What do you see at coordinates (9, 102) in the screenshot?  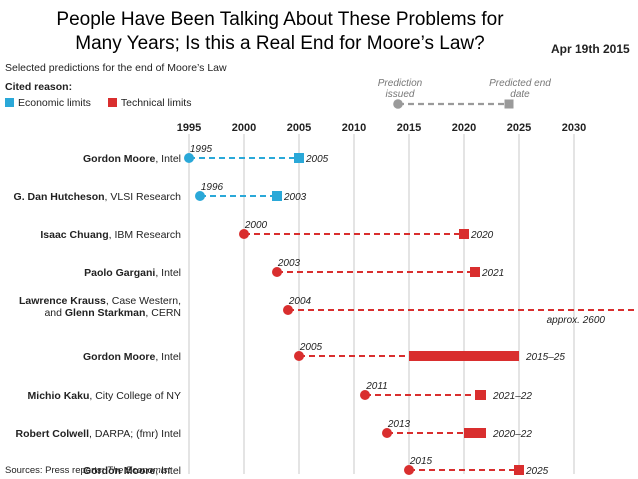 I see `legend-swatch-economic` at bounding box center [9, 102].